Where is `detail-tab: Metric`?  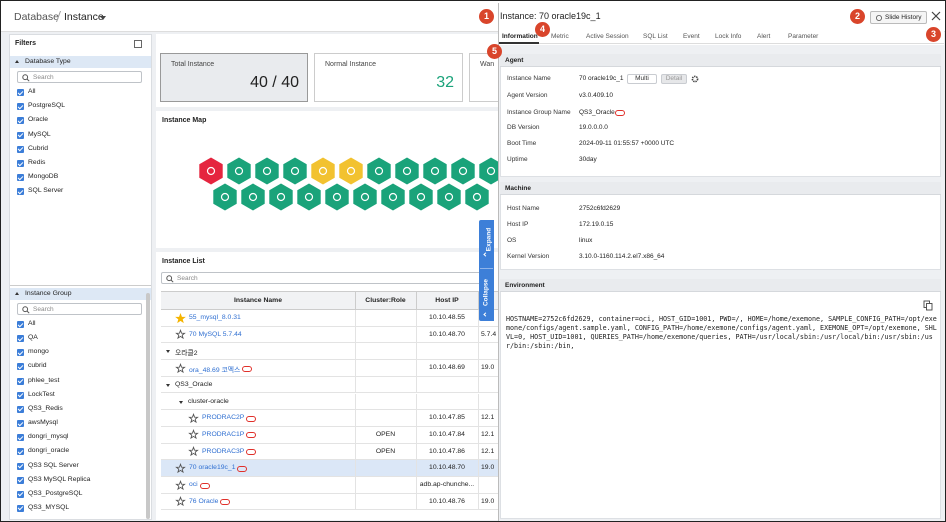 detail-tab: Metric is located at coordinates (560, 36).